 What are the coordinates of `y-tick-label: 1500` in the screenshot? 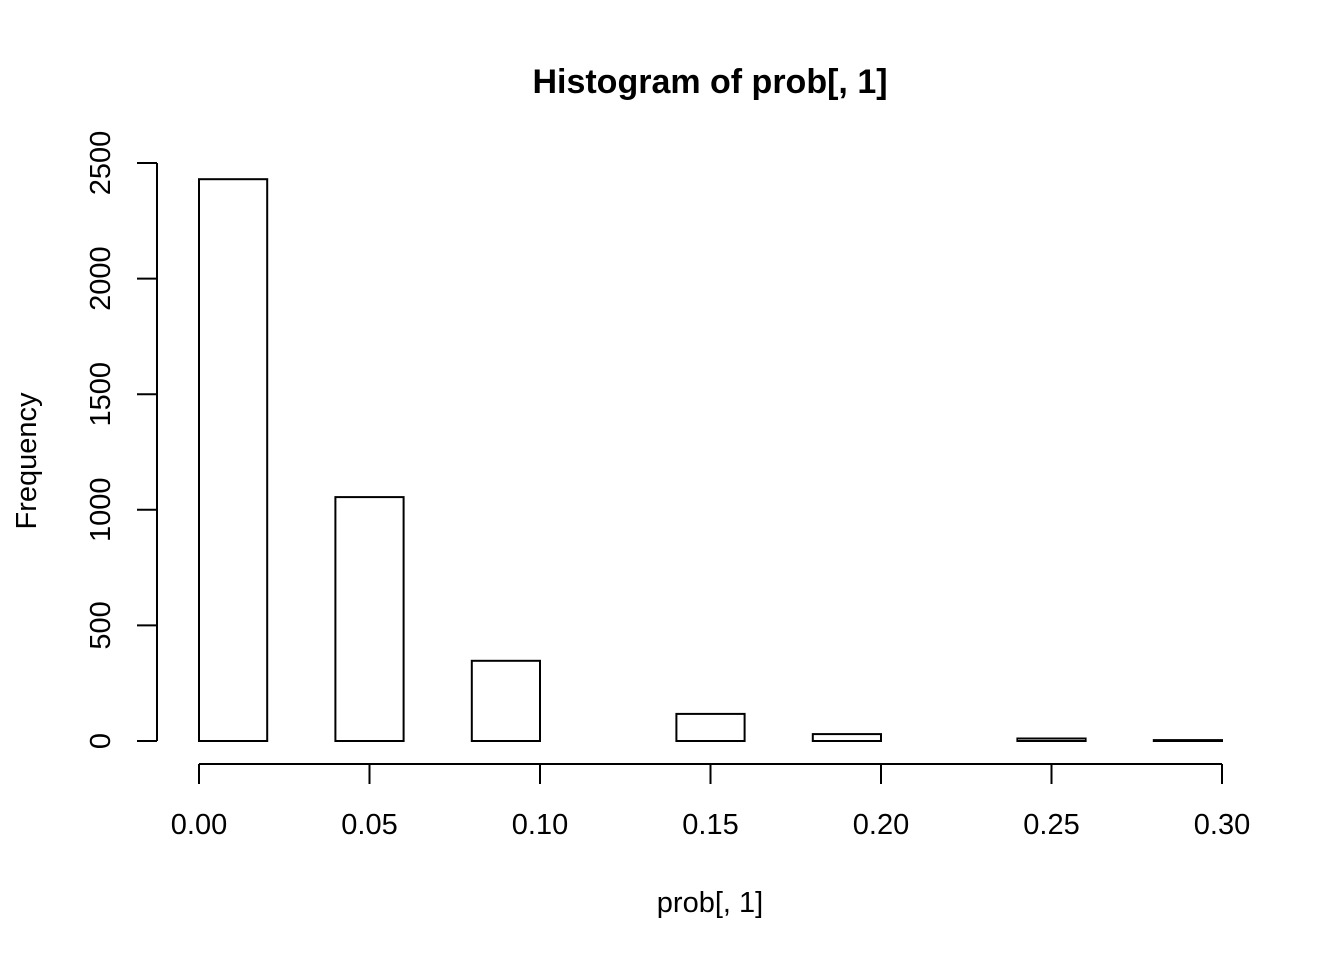 It's located at (101, 394).